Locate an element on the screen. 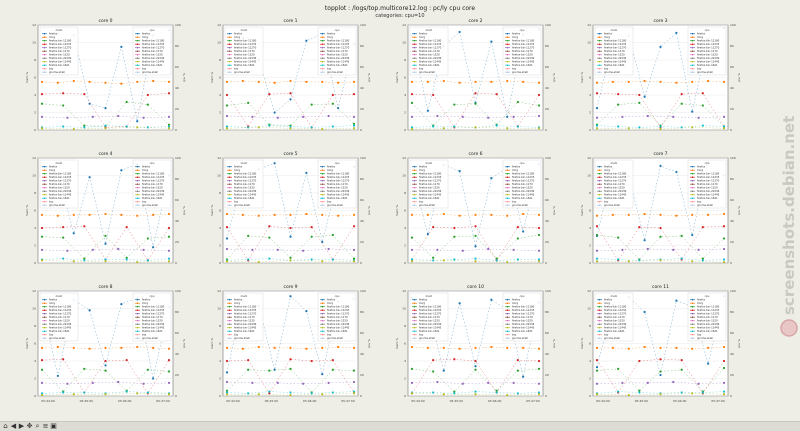  y-tick-left-label: 2 is located at coordinates (405, 246).